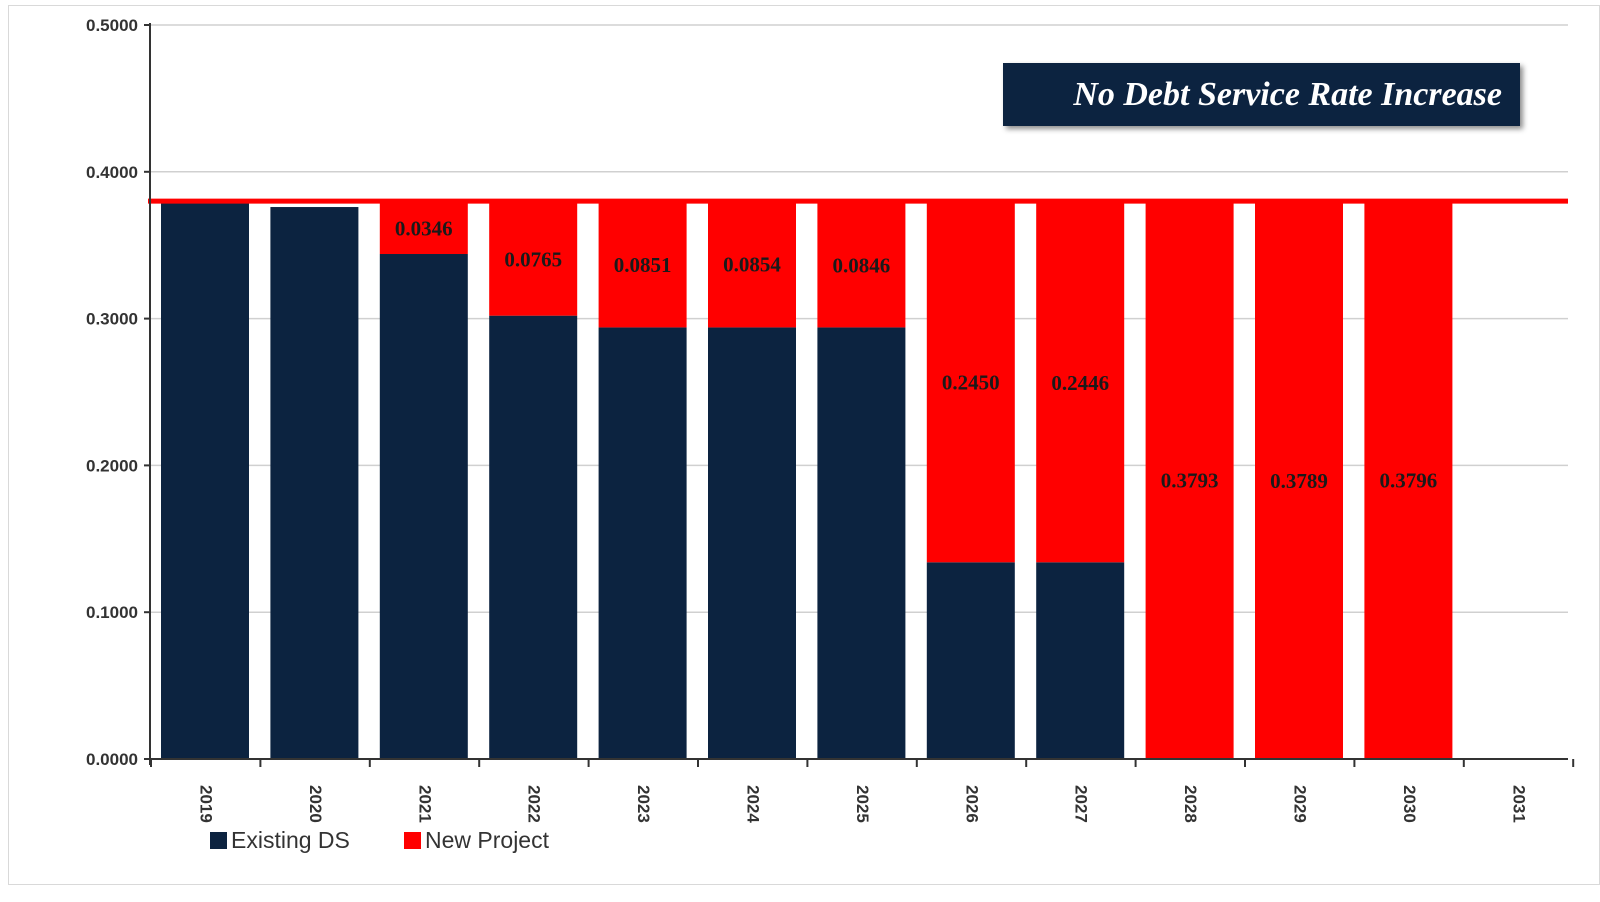  What do you see at coordinates (752, 543) in the screenshot?
I see `bar-existing-ds-2024` at bounding box center [752, 543].